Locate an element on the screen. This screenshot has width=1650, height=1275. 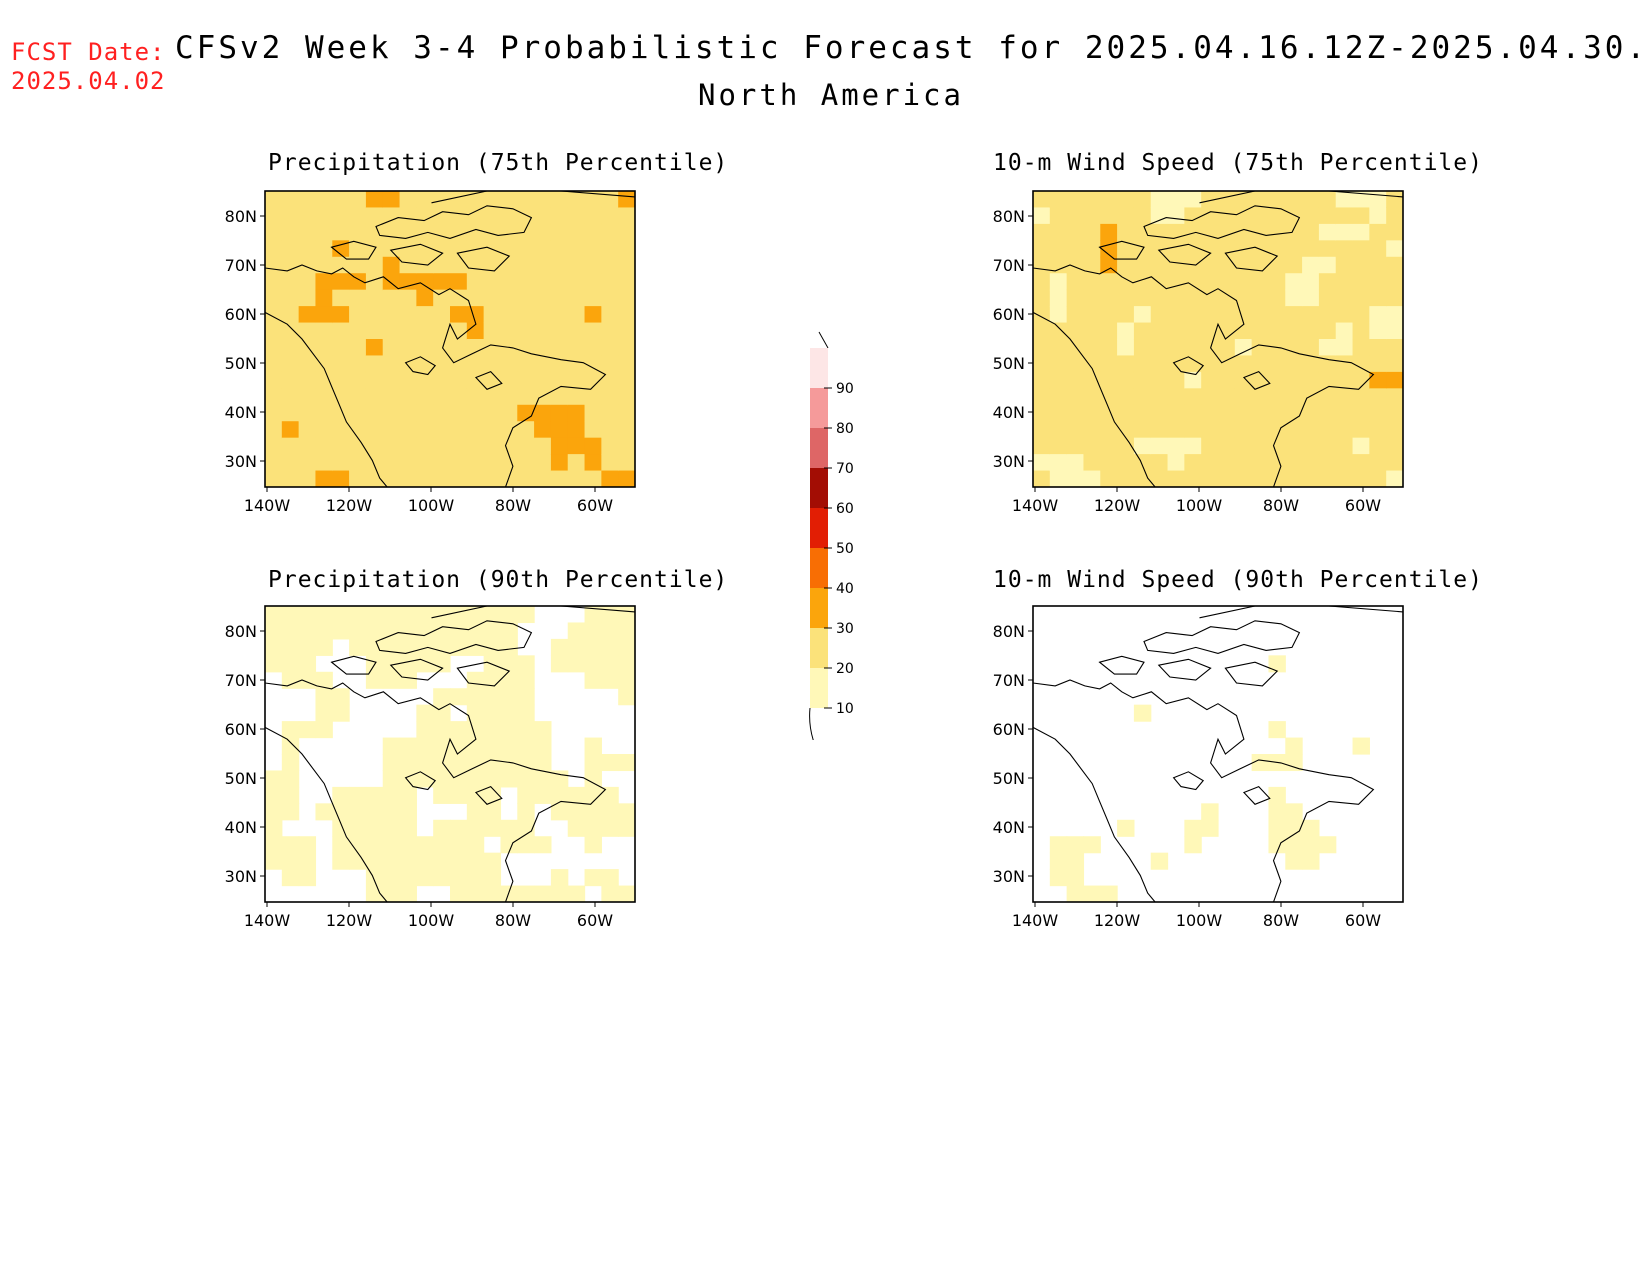
colorbar-label: 70 is located at coordinates (845, 469).